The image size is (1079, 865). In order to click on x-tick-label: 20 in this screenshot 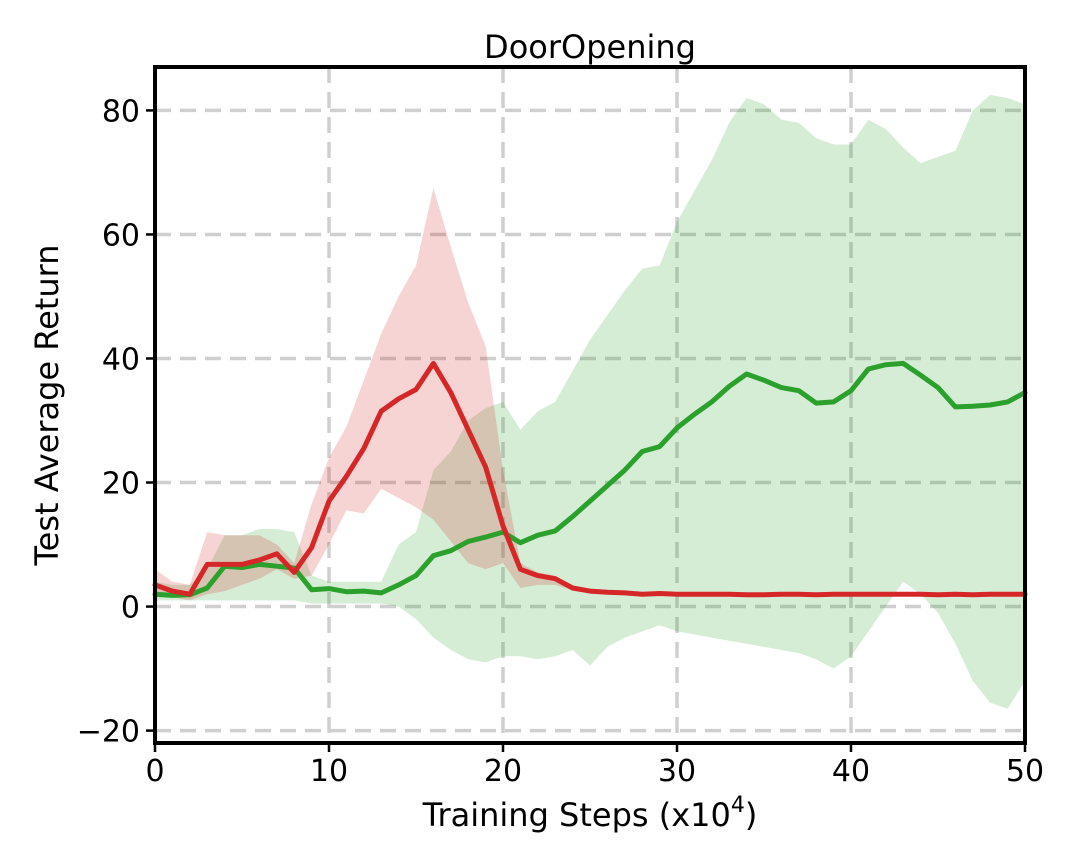, I will do `click(503, 771)`.